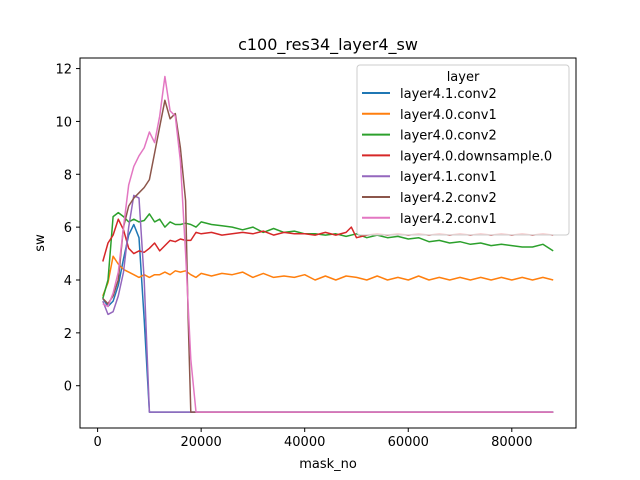 The image size is (640, 480). Describe the element at coordinates (408, 442) in the screenshot. I see `x-tick-label: 60000` at that location.